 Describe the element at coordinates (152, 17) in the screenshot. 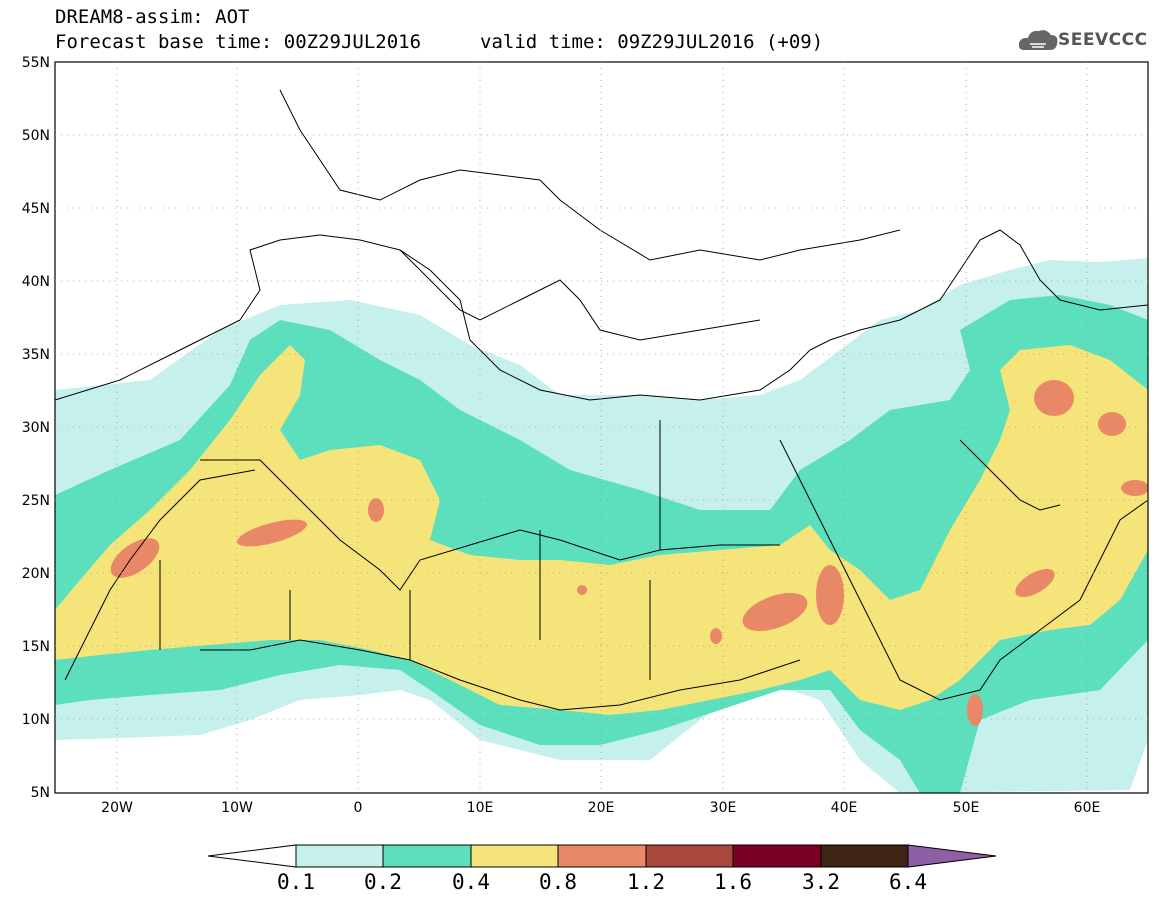

I see `map-title: DREAM8-assim: AOT` at that location.